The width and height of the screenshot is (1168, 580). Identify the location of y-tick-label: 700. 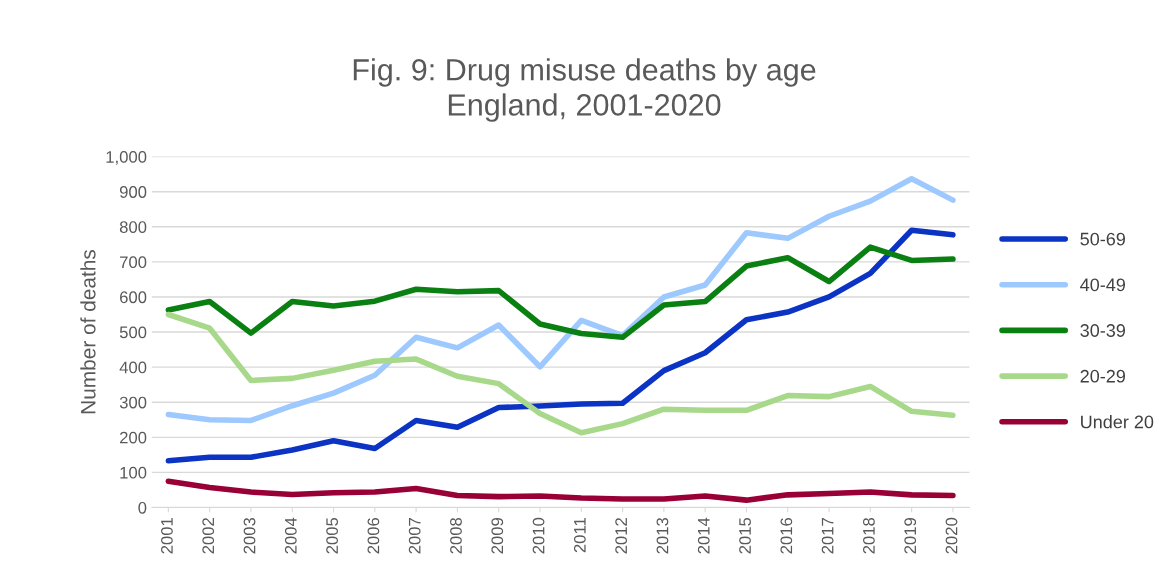
(133, 262).